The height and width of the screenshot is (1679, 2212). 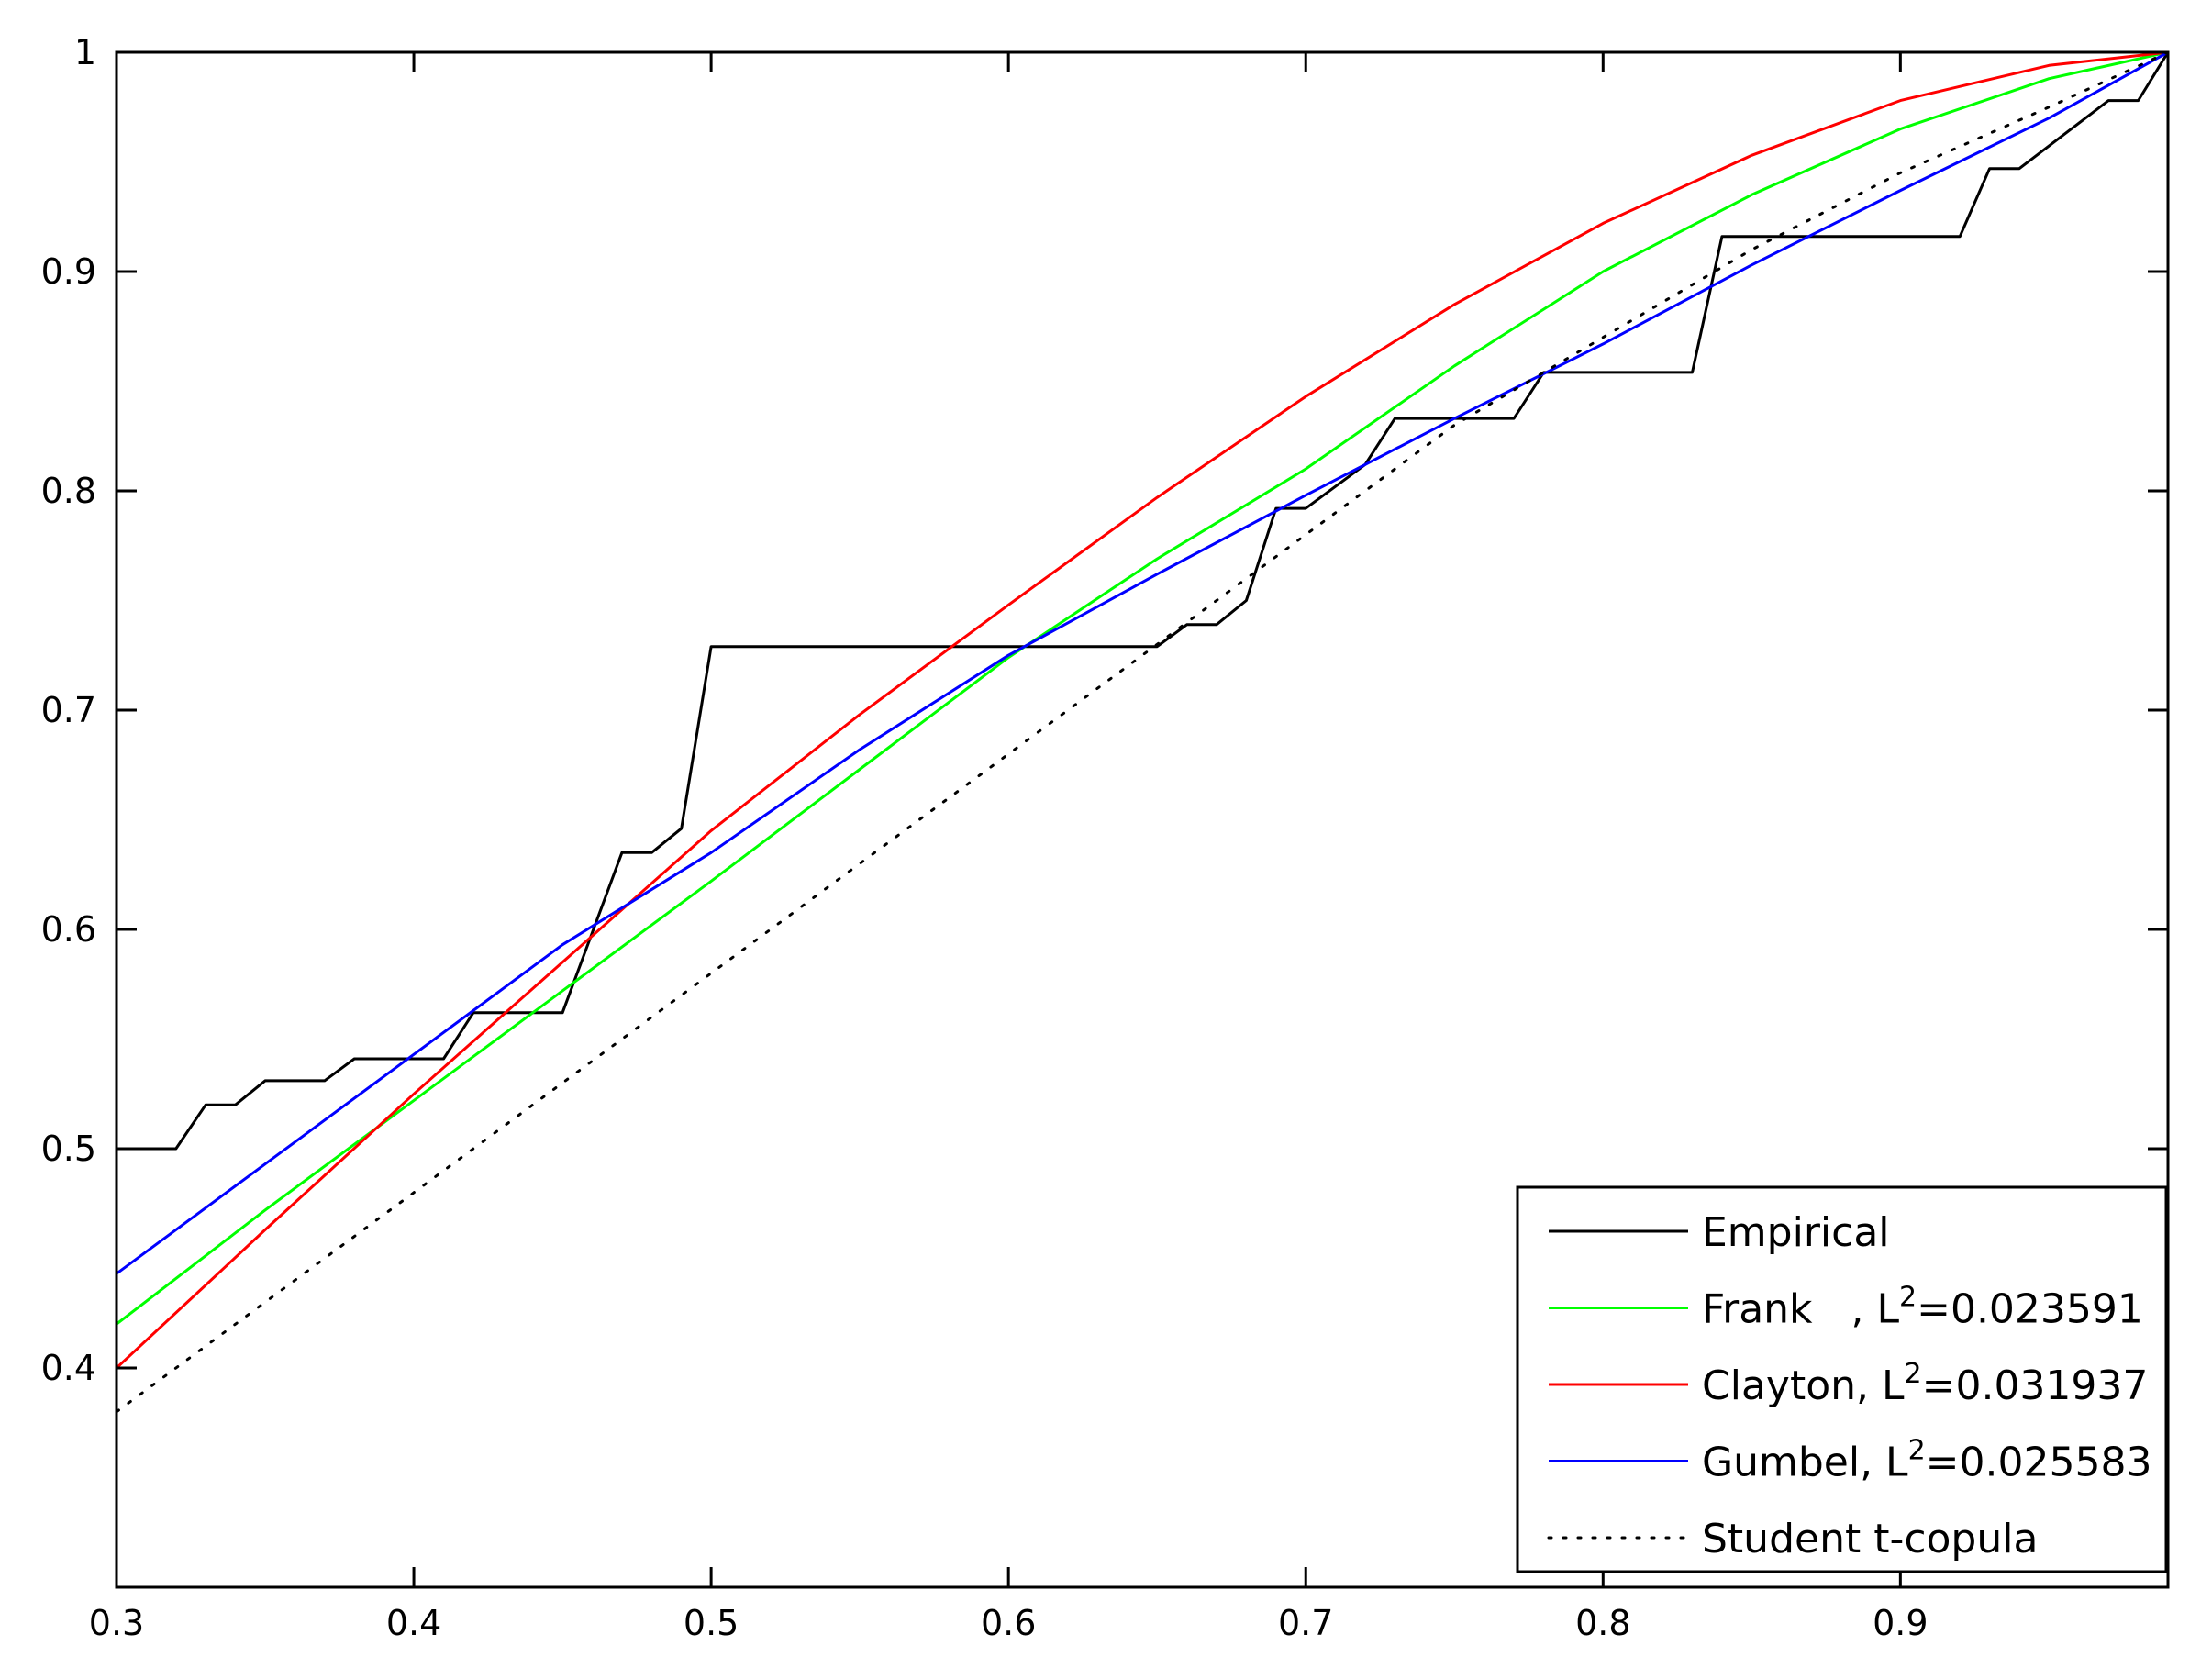 What do you see at coordinates (2039, 1463) in the screenshot?
I see `legend-label-value: =0.025583` at bounding box center [2039, 1463].